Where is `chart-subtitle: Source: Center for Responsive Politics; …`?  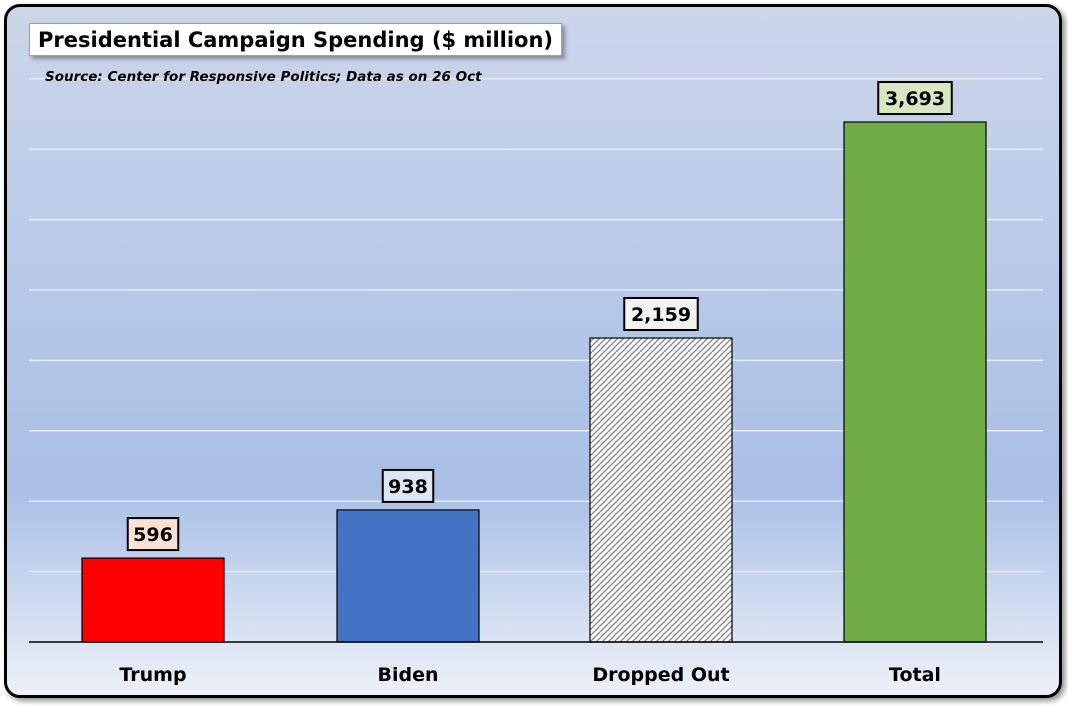 chart-subtitle: Source: Center for Responsive Politics; … is located at coordinates (263, 77).